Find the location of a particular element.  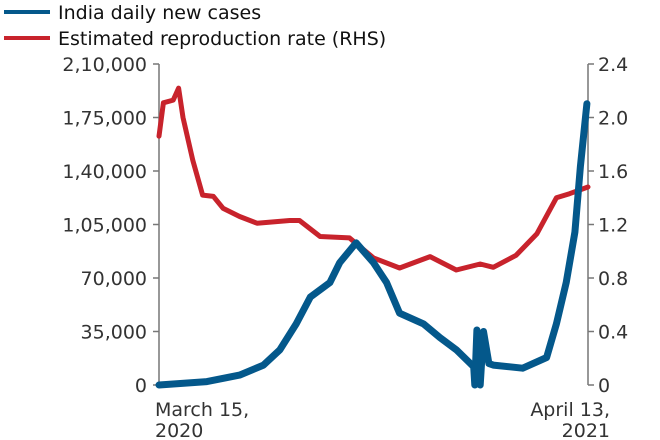

legend-label-rate: Estimated reproduction rate (RHS) is located at coordinates (222, 39).